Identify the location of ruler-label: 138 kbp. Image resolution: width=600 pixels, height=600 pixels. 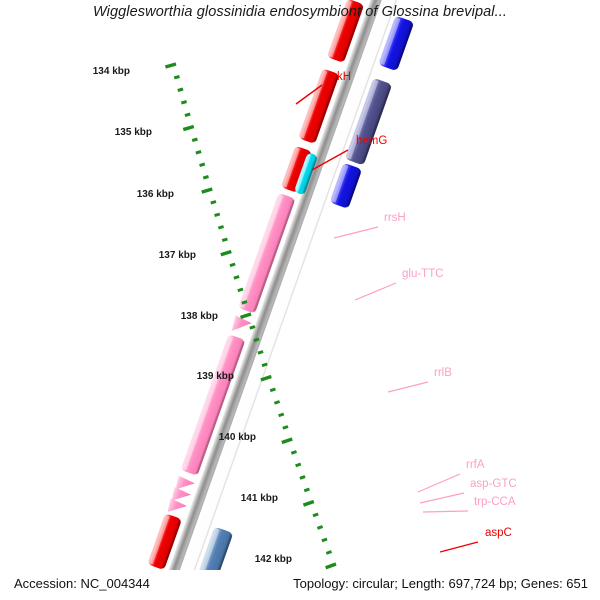
(199, 316).